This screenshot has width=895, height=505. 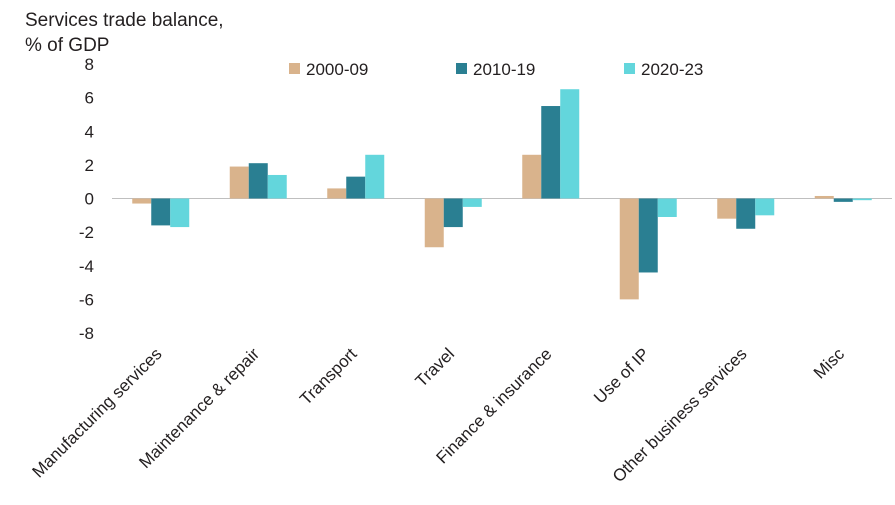 What do you see at coordinates (337, 69) in the screenshot?
I see `legend-label-2000-09: 2000-09` at bounding box center [337, 69].